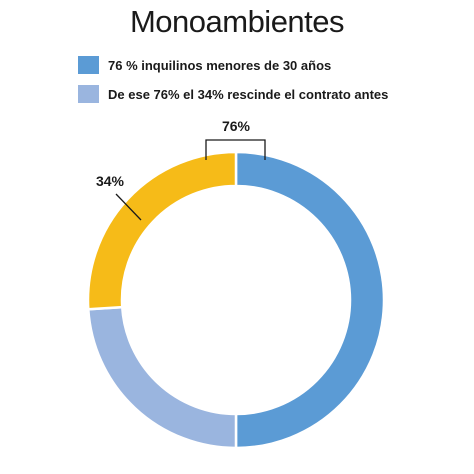 The height and width of the screenshot is (474, 474). Describe the element at coordinates (162, 230) in the screenshot. I see `slice-remaining` at that location.